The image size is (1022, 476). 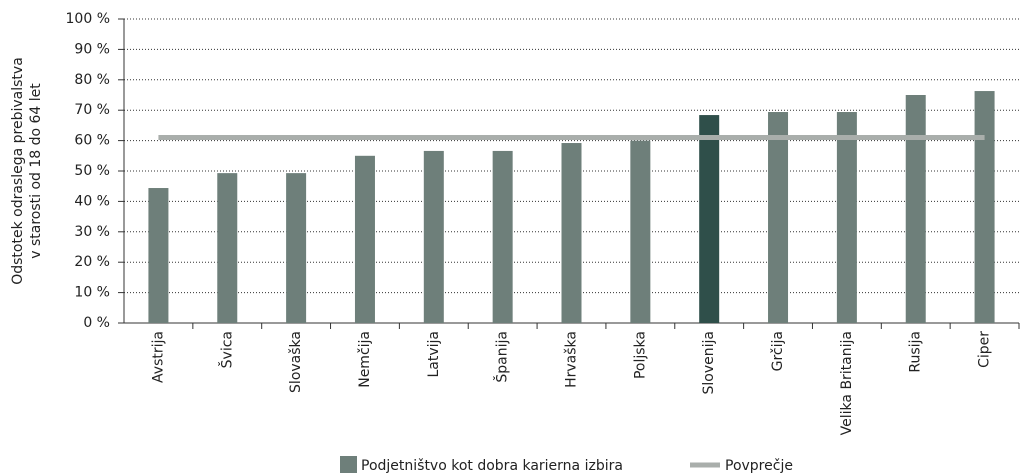 I want to click on y-axis-label: Odstotek odraslega prebivalstva, so click(x=18, y=171).